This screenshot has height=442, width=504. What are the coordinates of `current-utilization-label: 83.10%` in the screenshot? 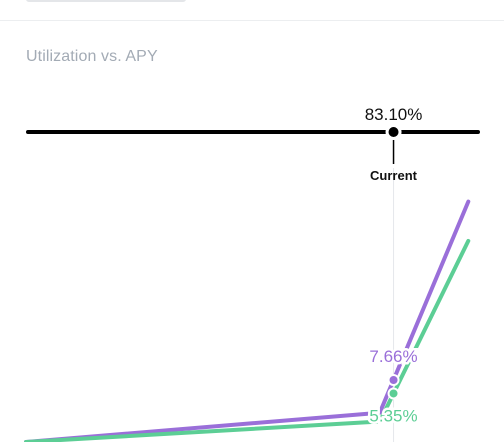 It's located at (394, 114).